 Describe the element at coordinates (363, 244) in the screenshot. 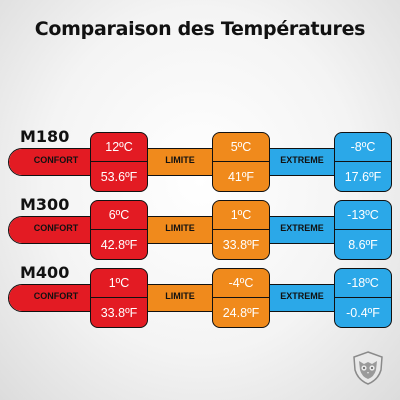

I see `extreme-fahrenheit: 8.6ºF` at that location.